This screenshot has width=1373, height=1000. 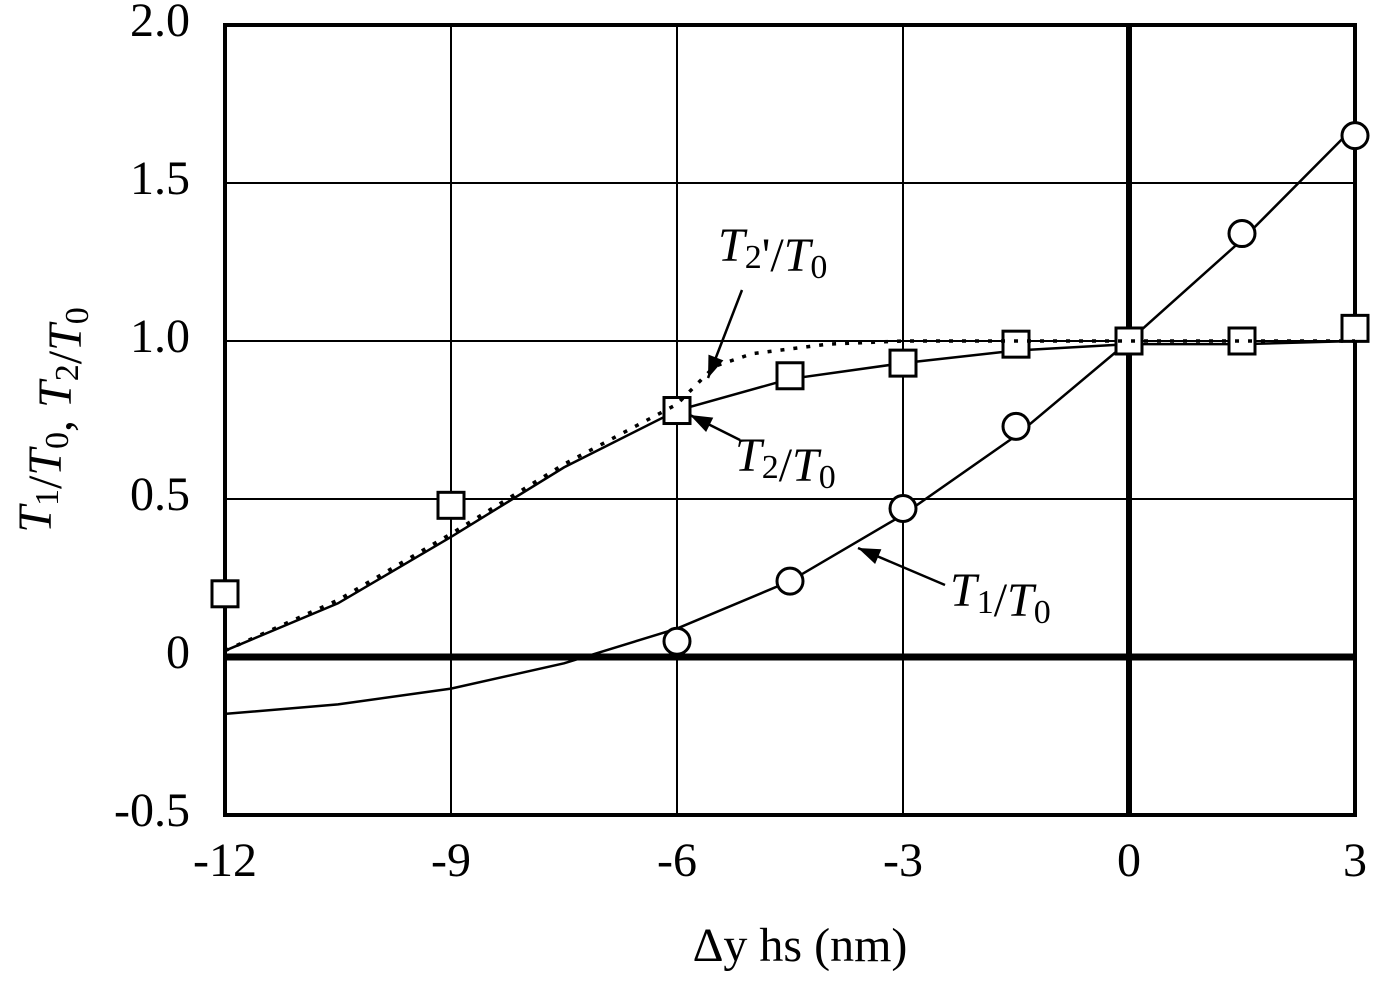 What do you see at coordinates (800, 945) in the screenshot?
I see `x-axis-label: Δy hs (nm)` at bounding box center [800, 945].